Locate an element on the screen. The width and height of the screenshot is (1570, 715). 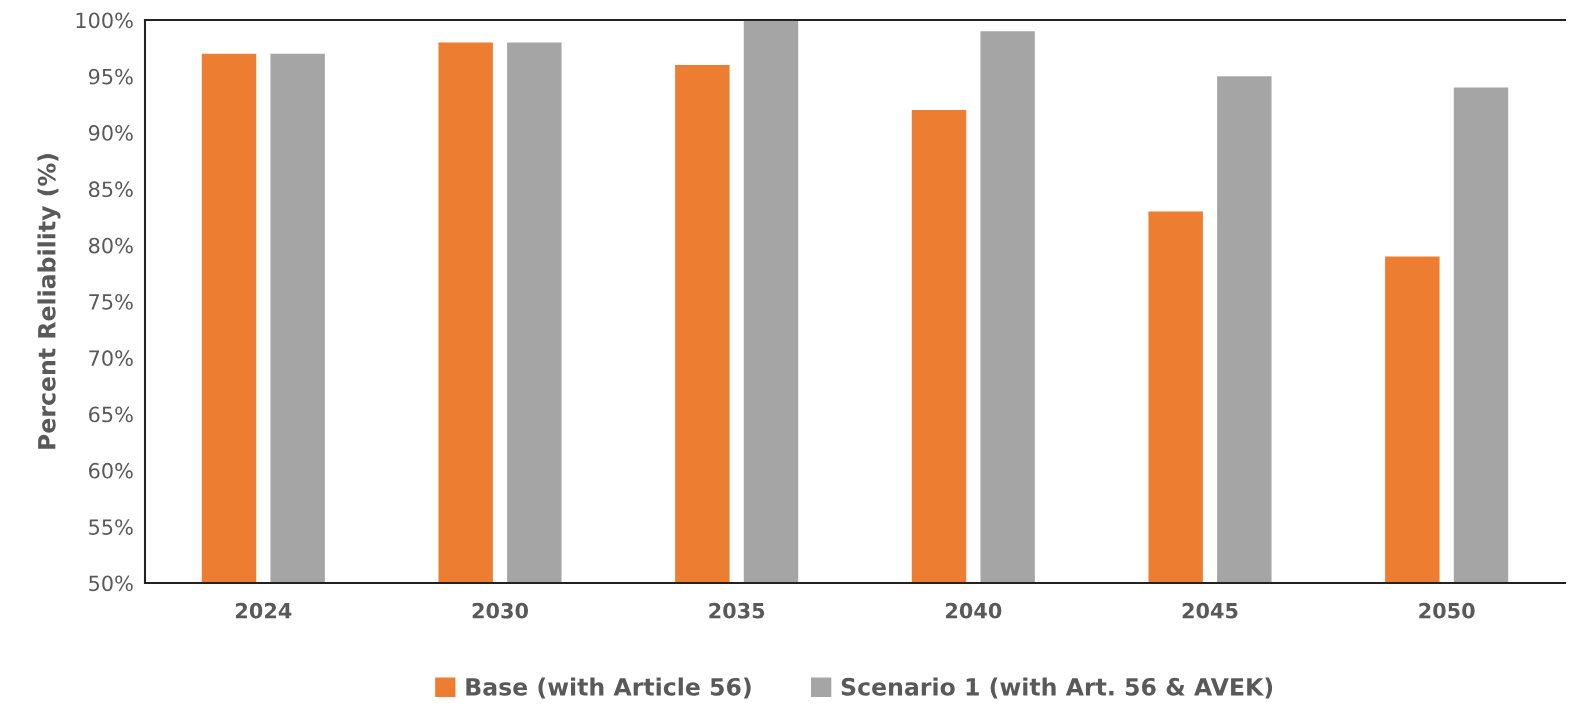
x-tick-label: 2035 is located at coordinates (737, 610).